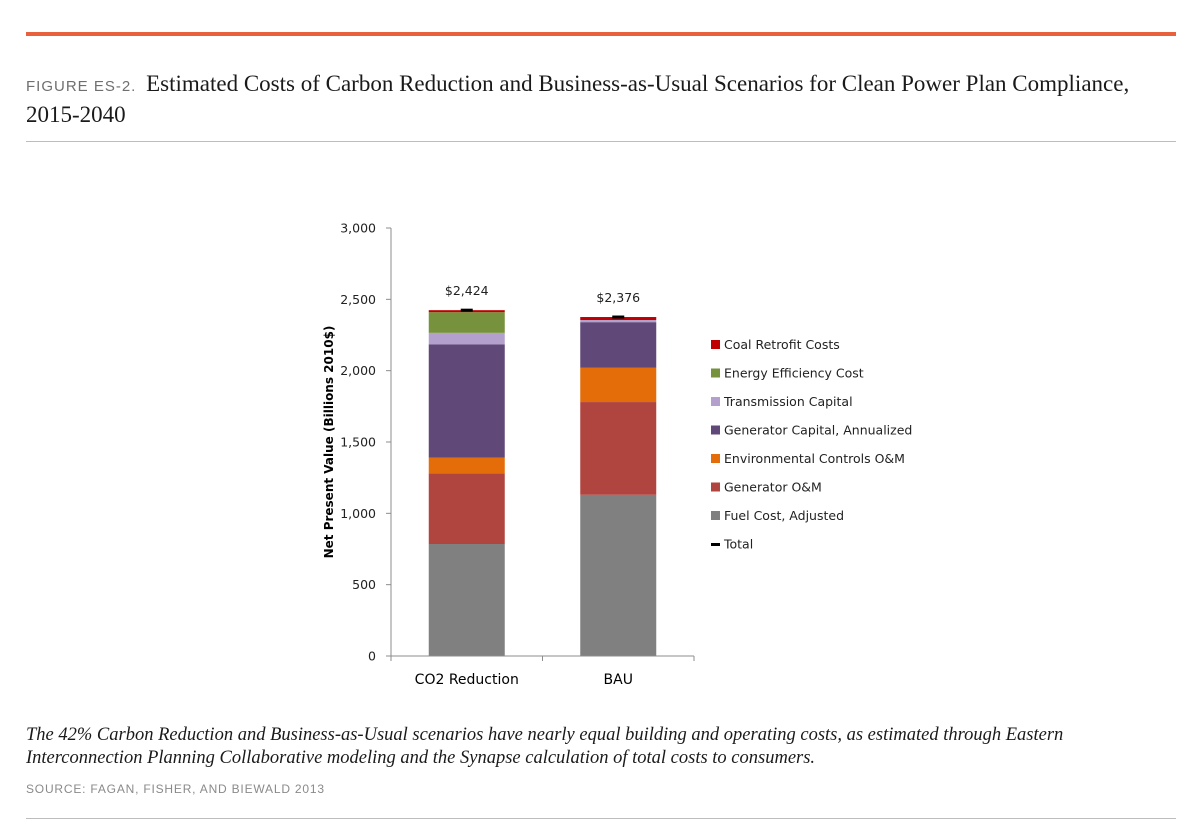 This screenshot has width=1200, height=835. What do you see at coordinates (818, 430) in the screenshot?
I see `legend-label-3: Generator Capital, Annualized` at bounding box center [818, 430].